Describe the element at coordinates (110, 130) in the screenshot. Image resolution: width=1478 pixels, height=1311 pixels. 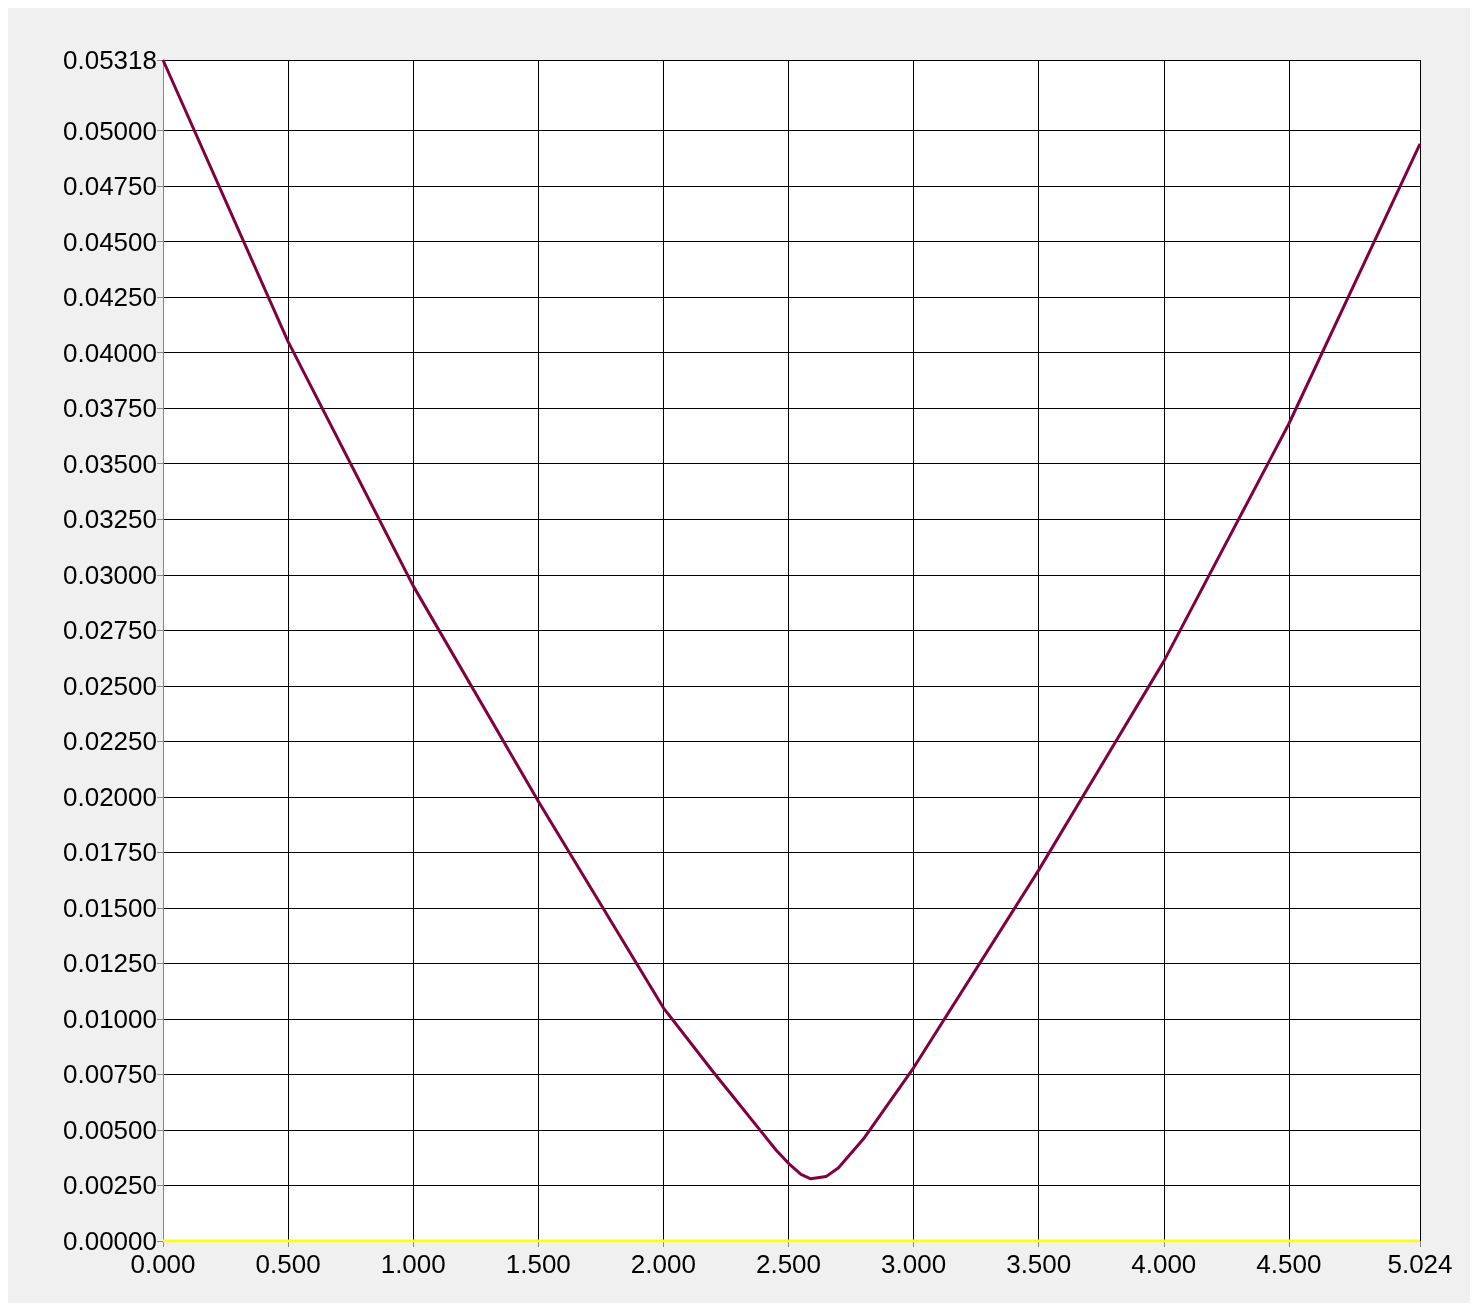
I see `y-tick-label: 0.05000` at that location.